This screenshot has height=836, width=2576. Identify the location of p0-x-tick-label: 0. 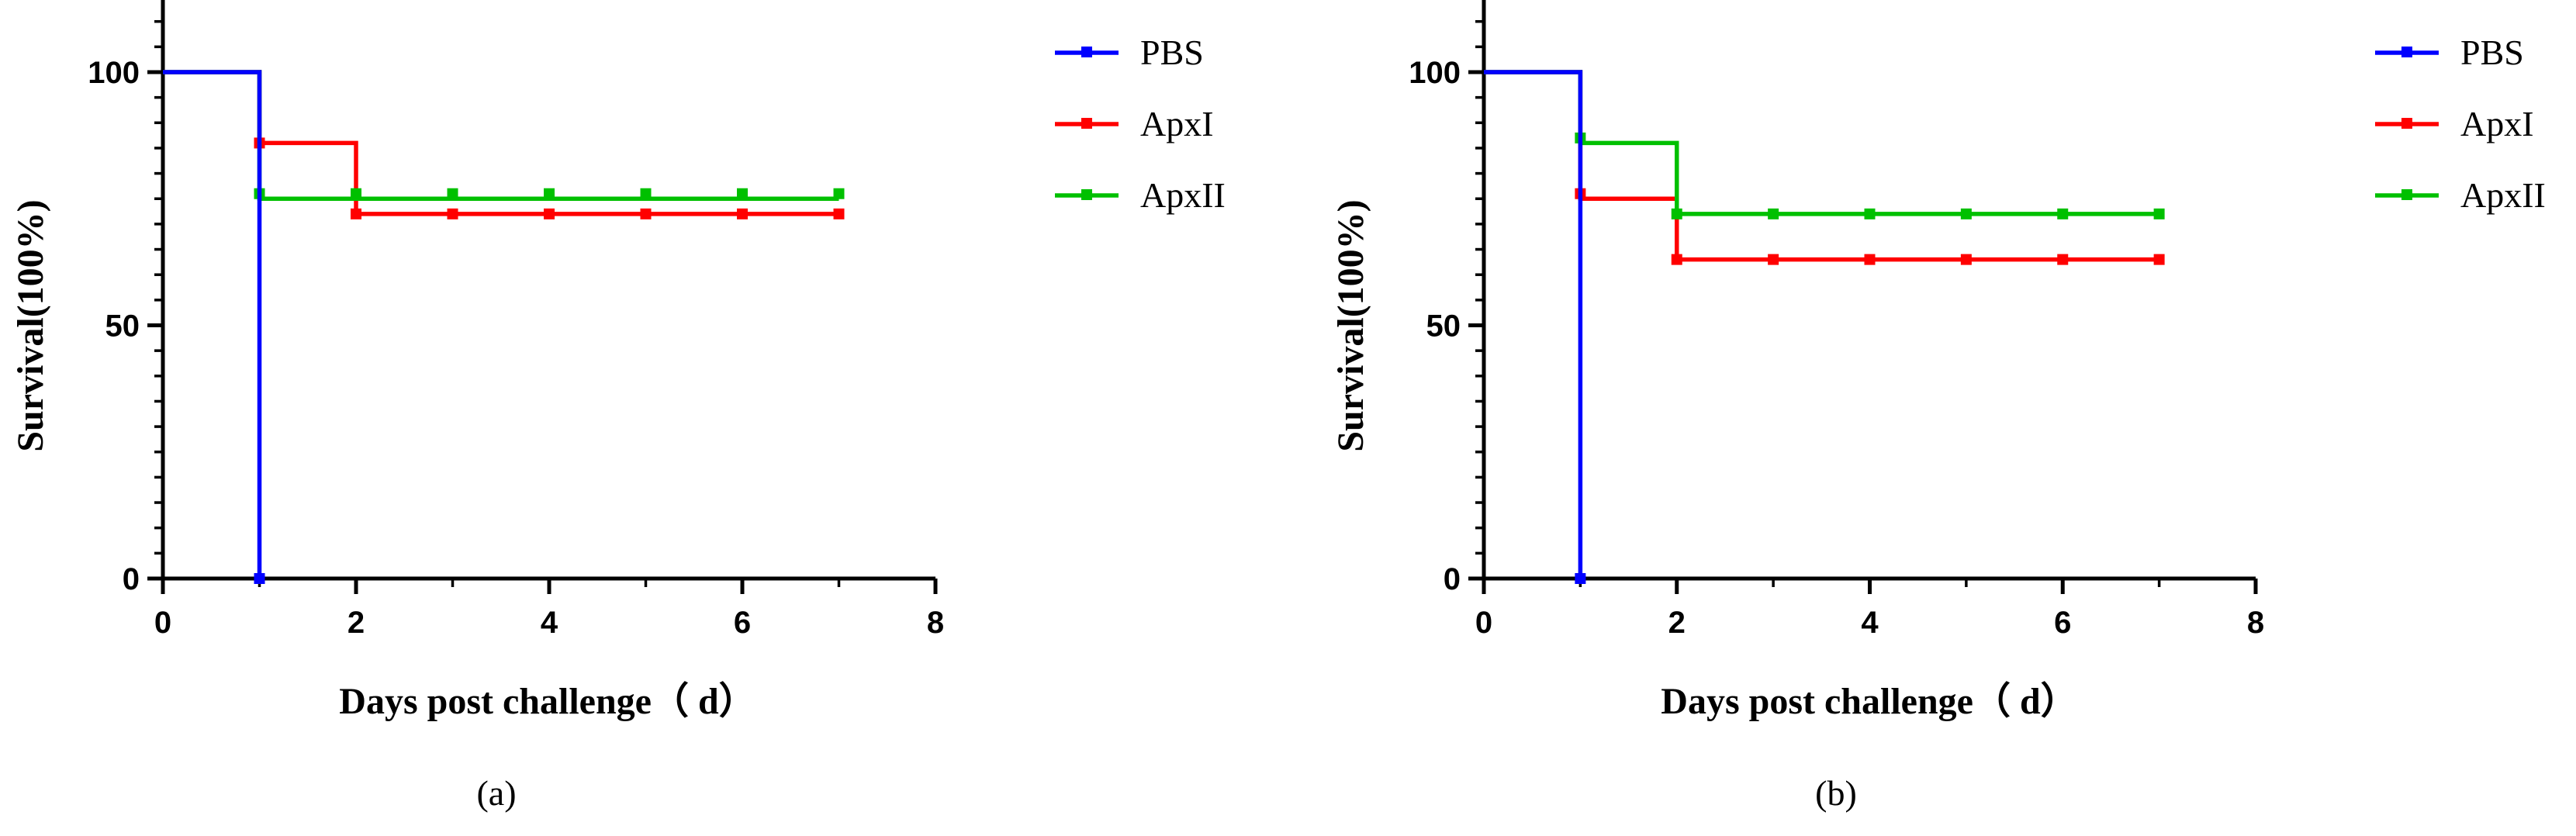
(162, 623).